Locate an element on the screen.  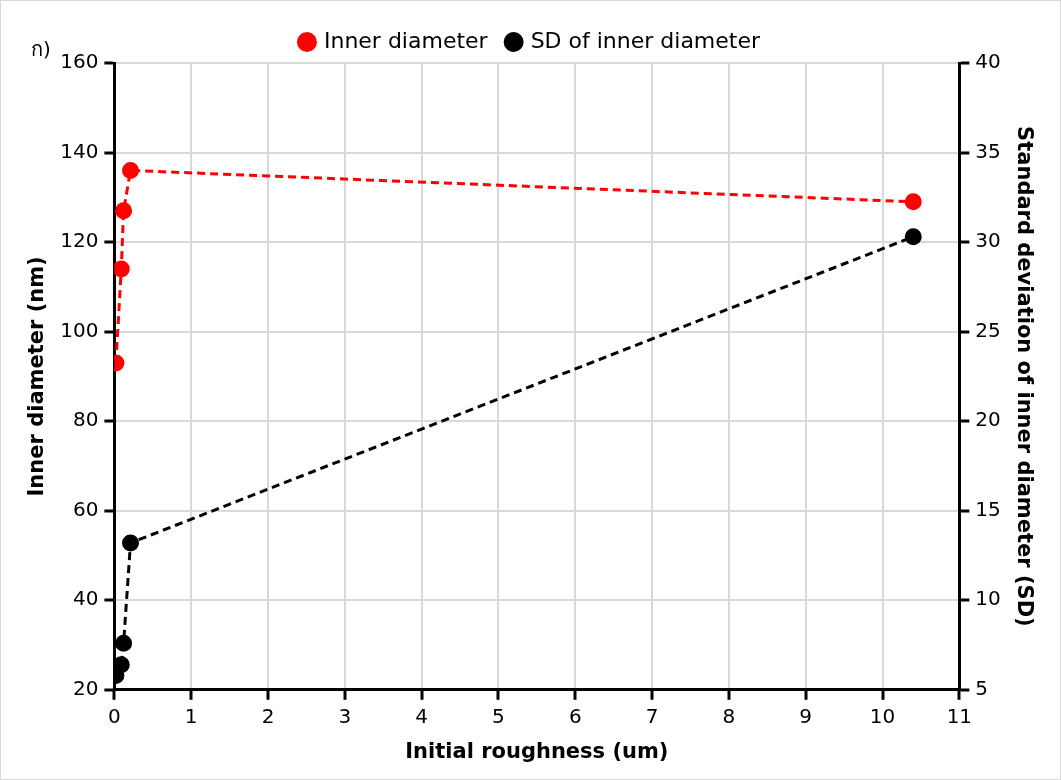
x-tick-label: 5 is located at coordinates (498, 716).